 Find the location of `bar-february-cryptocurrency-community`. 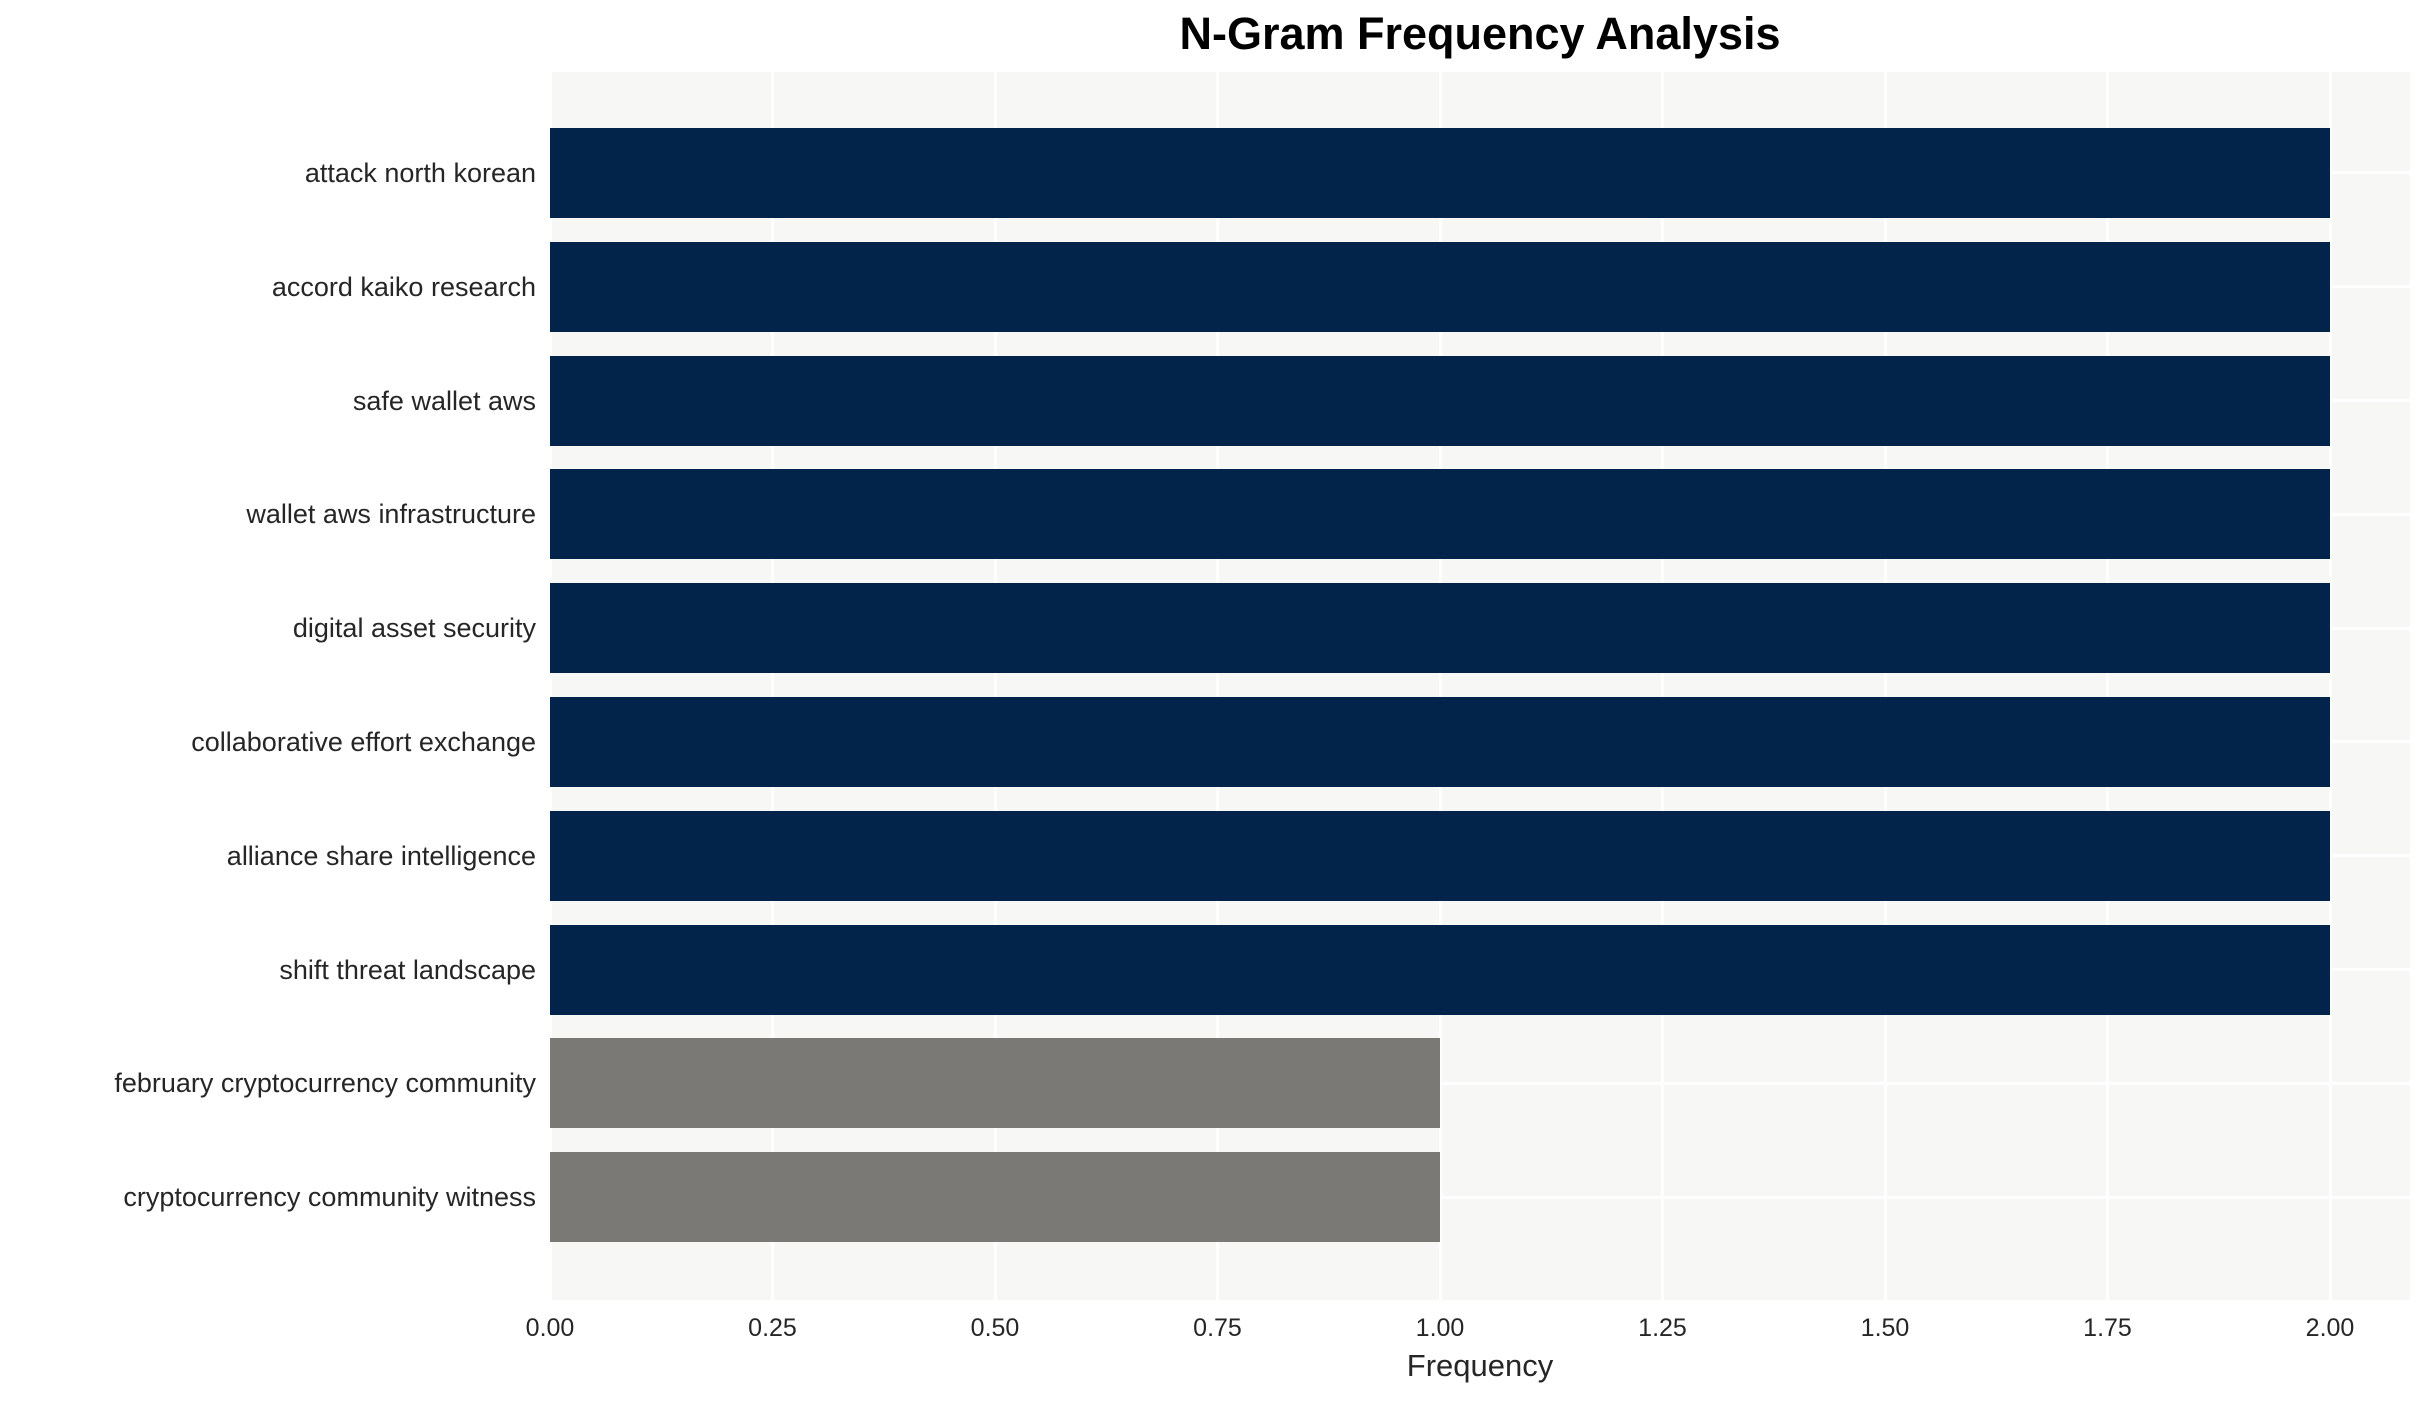

bar-february-cryptocurrency-community is located at coordinates (995, 1083).